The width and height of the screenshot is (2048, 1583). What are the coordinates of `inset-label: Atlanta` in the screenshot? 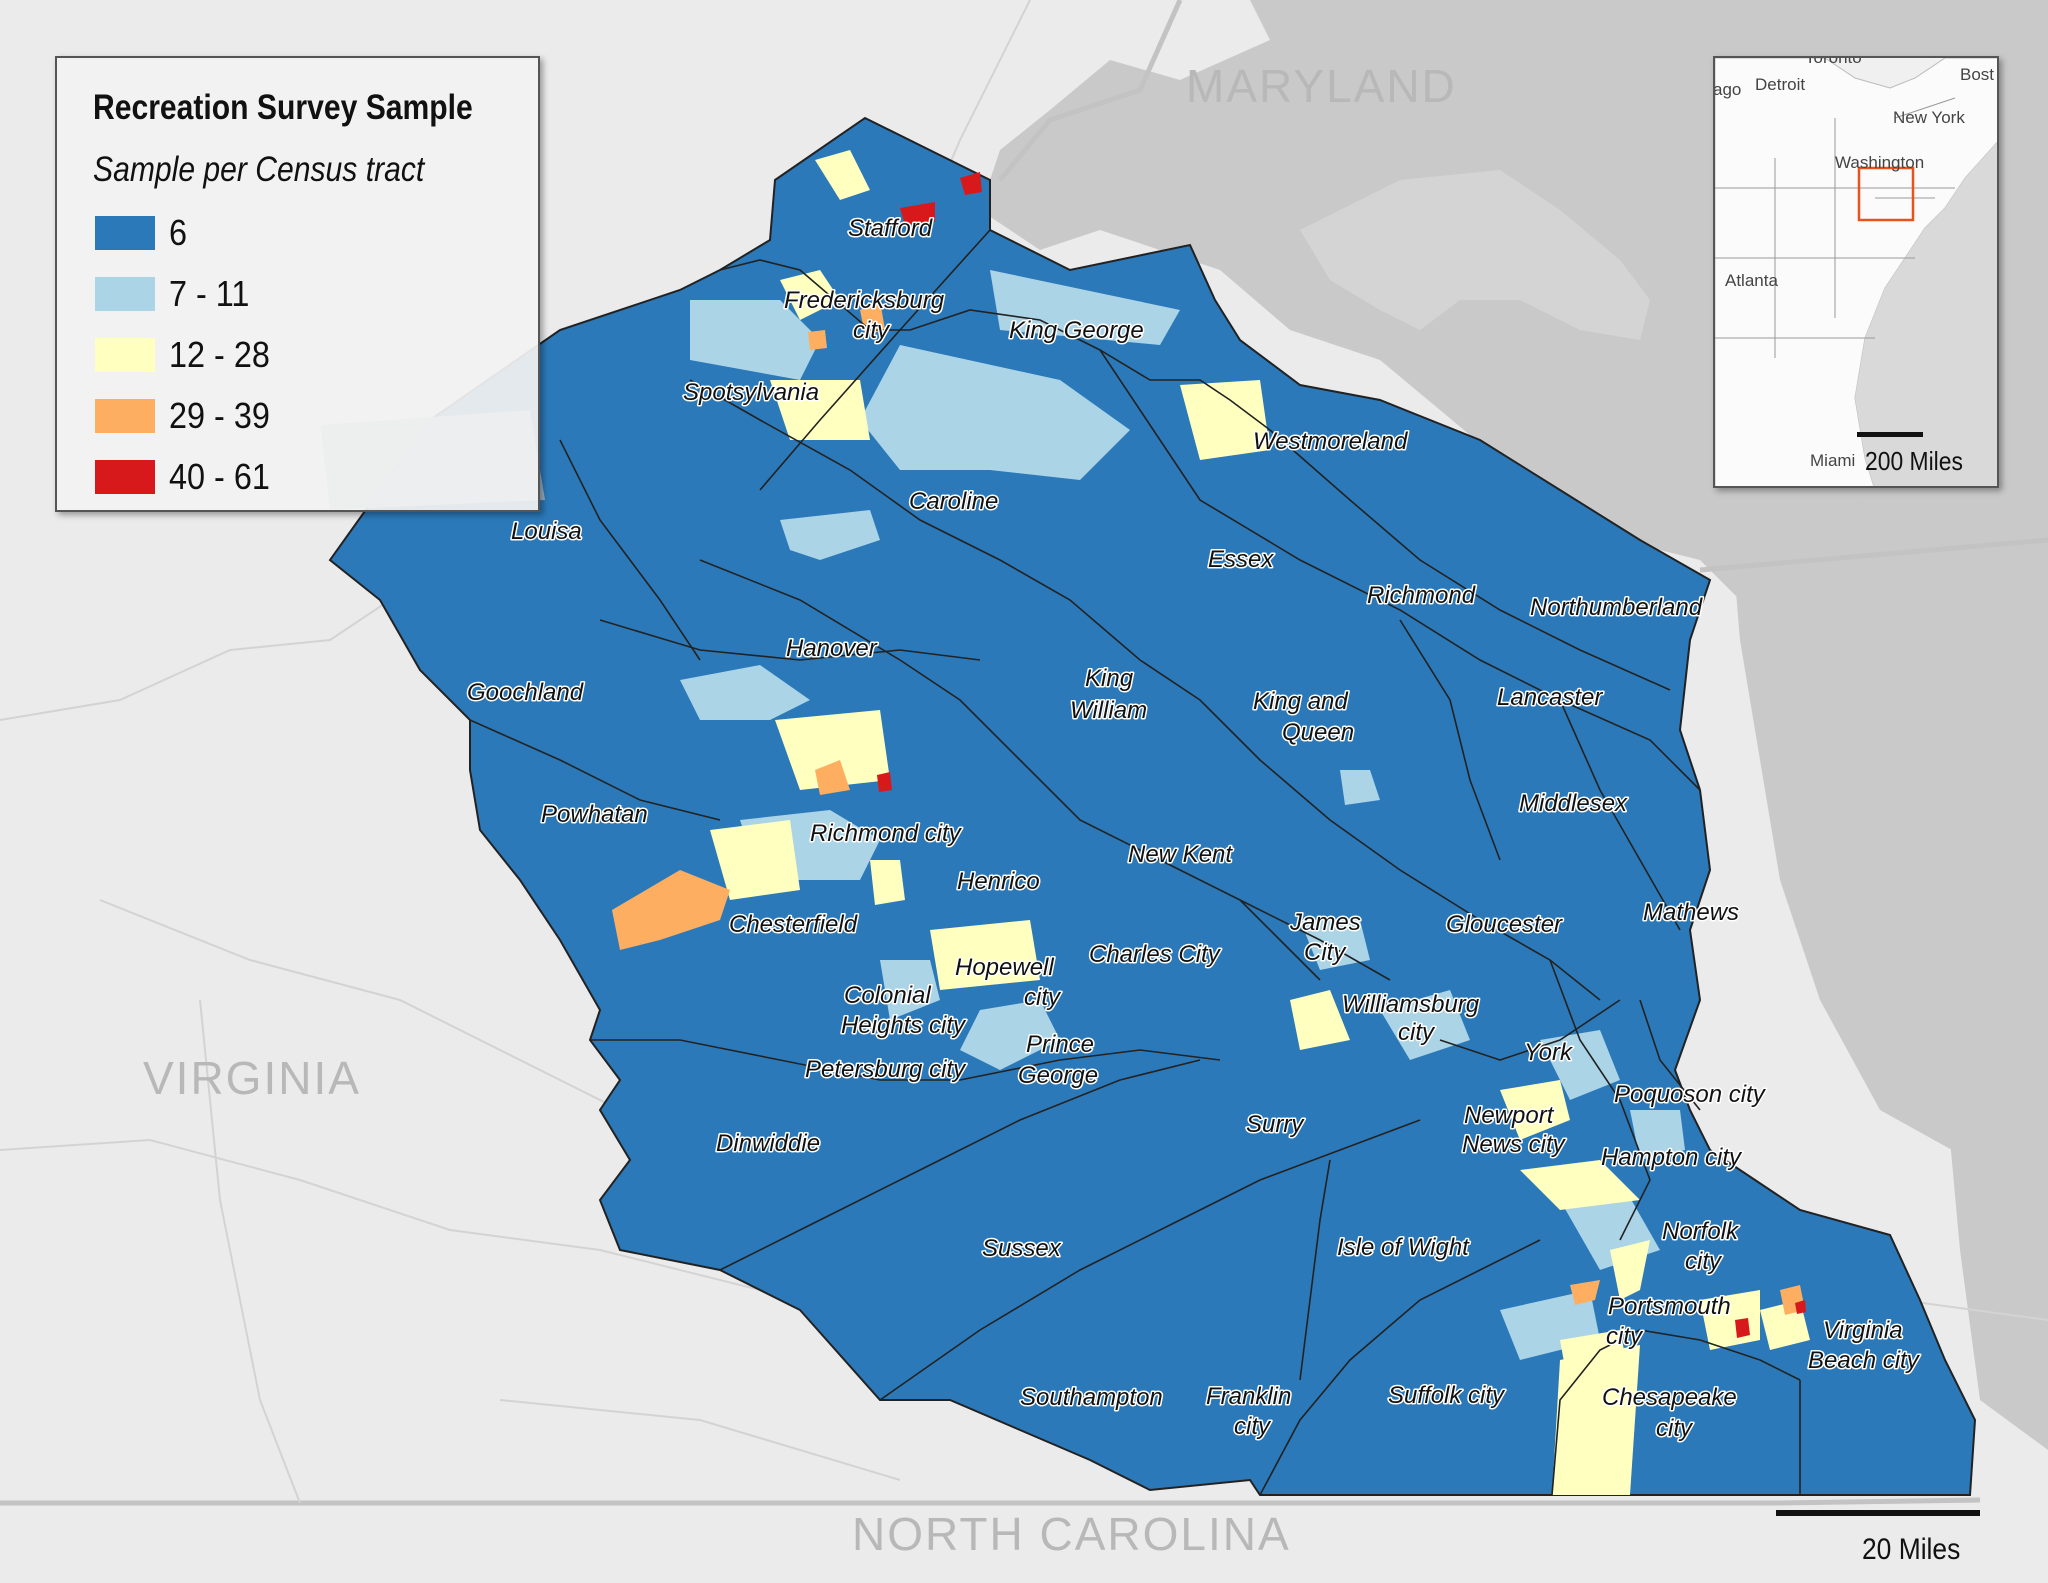 It's located at (1751, 280).